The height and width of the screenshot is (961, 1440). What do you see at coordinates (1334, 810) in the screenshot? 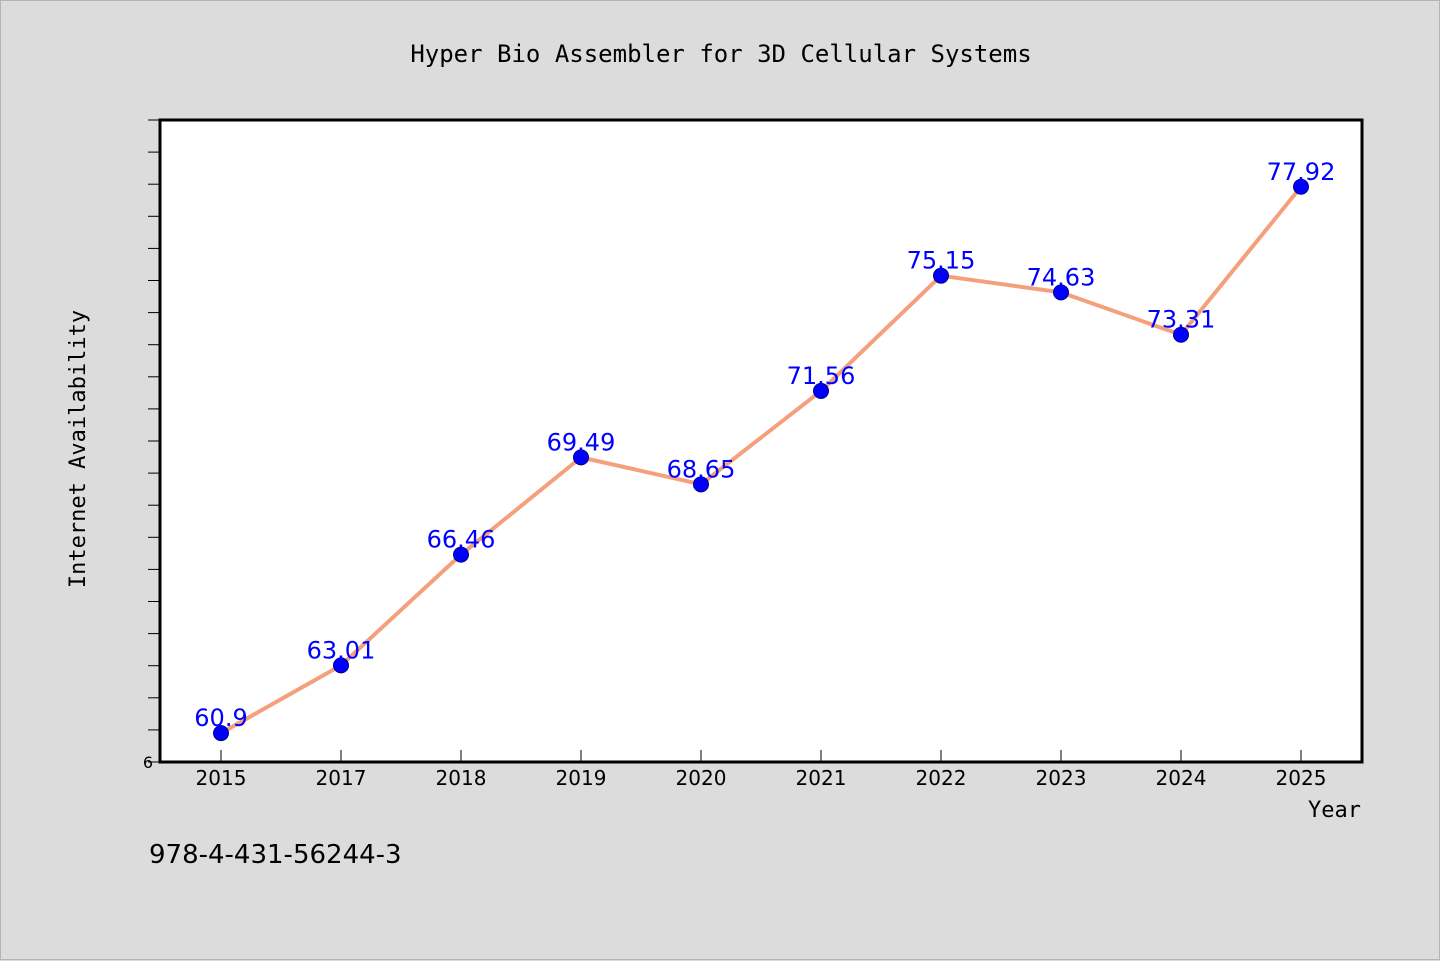
I see `x-axis-label: Year` at bounding box center [1334, 810].